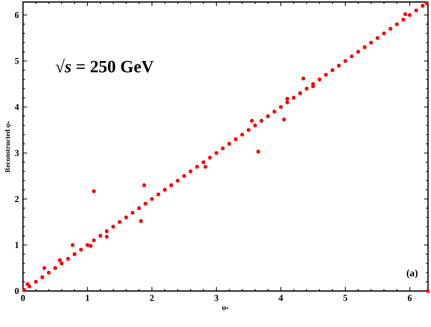 The height and width of the screenshot is (327, 431). I want to click on y-tick-label: 2, so click(16, 199).